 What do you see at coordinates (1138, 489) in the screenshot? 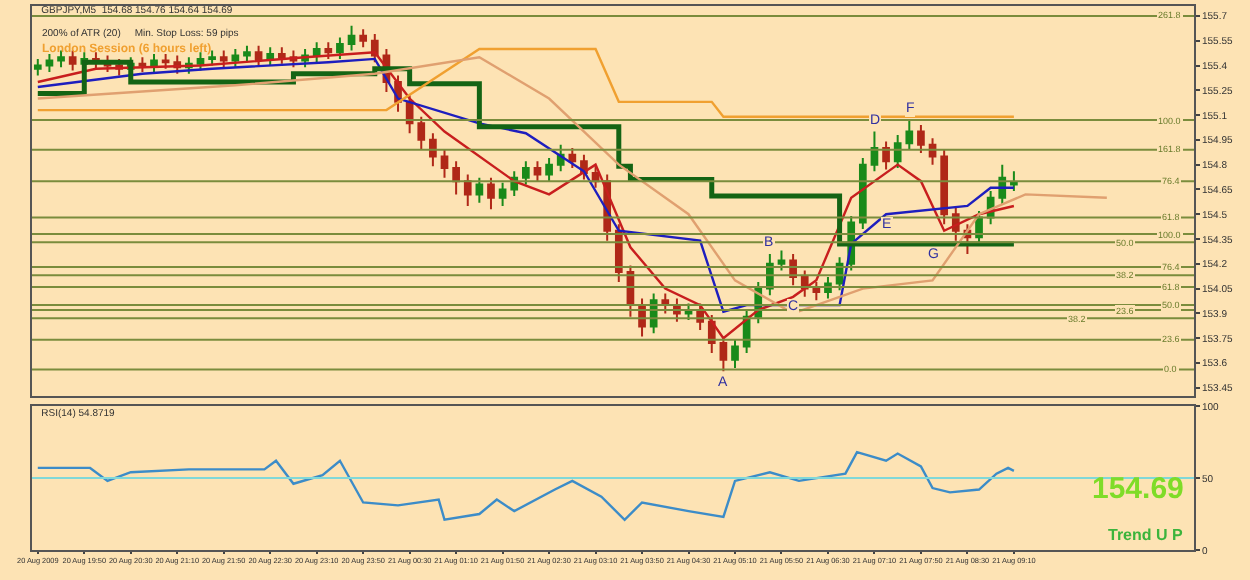
I see `annotation: 154.69` at bounding box center [1138, 489].